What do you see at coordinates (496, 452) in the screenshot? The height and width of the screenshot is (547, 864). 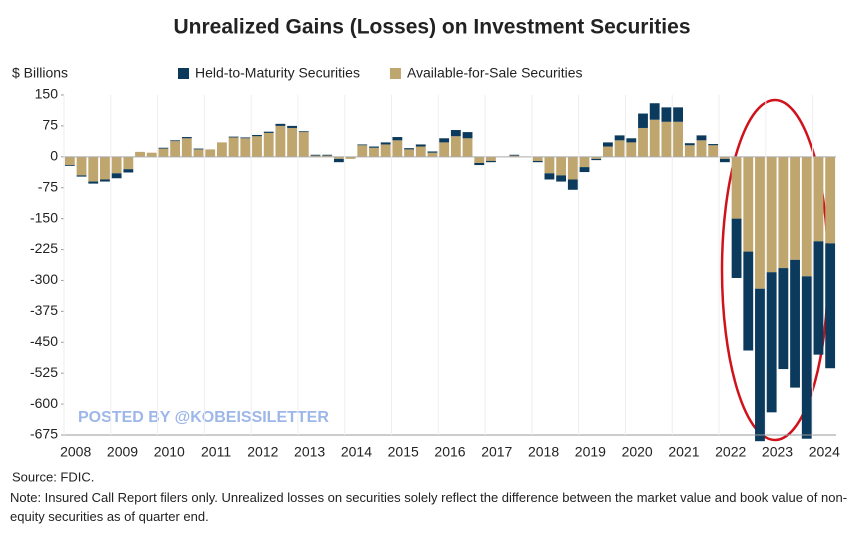 I see `x-tick-label: 2017` at bounding box center [496, 452].